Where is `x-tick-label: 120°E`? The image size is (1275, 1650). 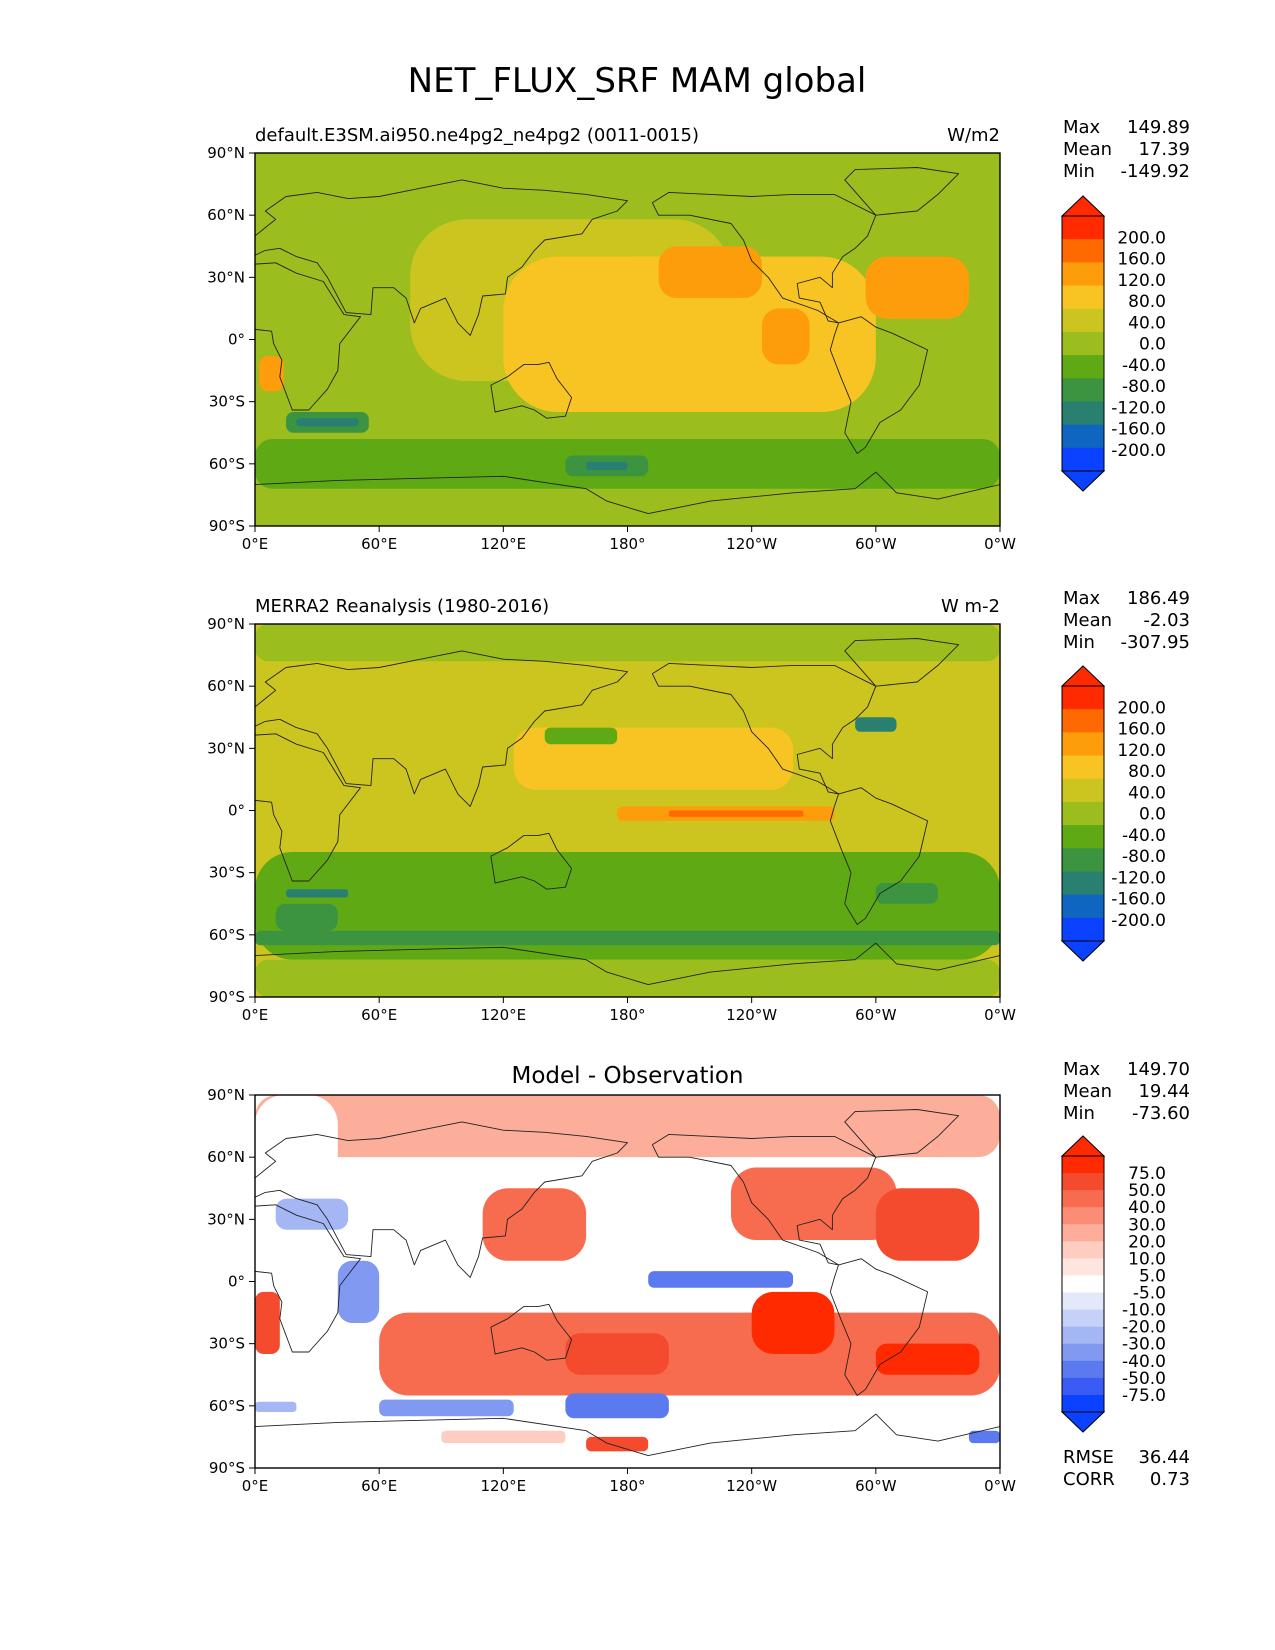
x-tick-label: 120°E is located at coordinates (504, 544).